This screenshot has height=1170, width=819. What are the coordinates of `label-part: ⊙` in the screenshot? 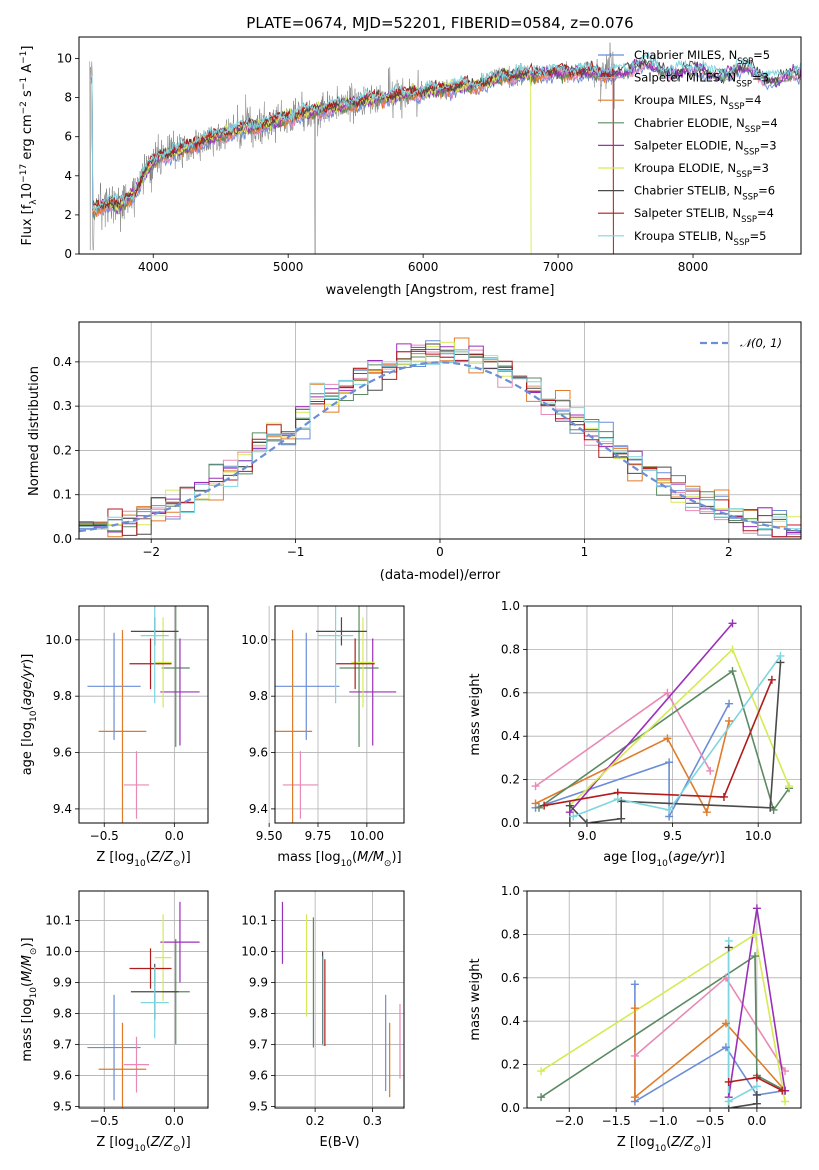 It's located at (177, 864).